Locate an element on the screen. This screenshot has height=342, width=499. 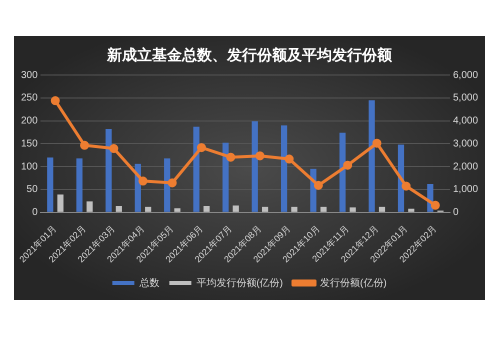
y-tick-label: 200 is located at coordinates (29, 121).